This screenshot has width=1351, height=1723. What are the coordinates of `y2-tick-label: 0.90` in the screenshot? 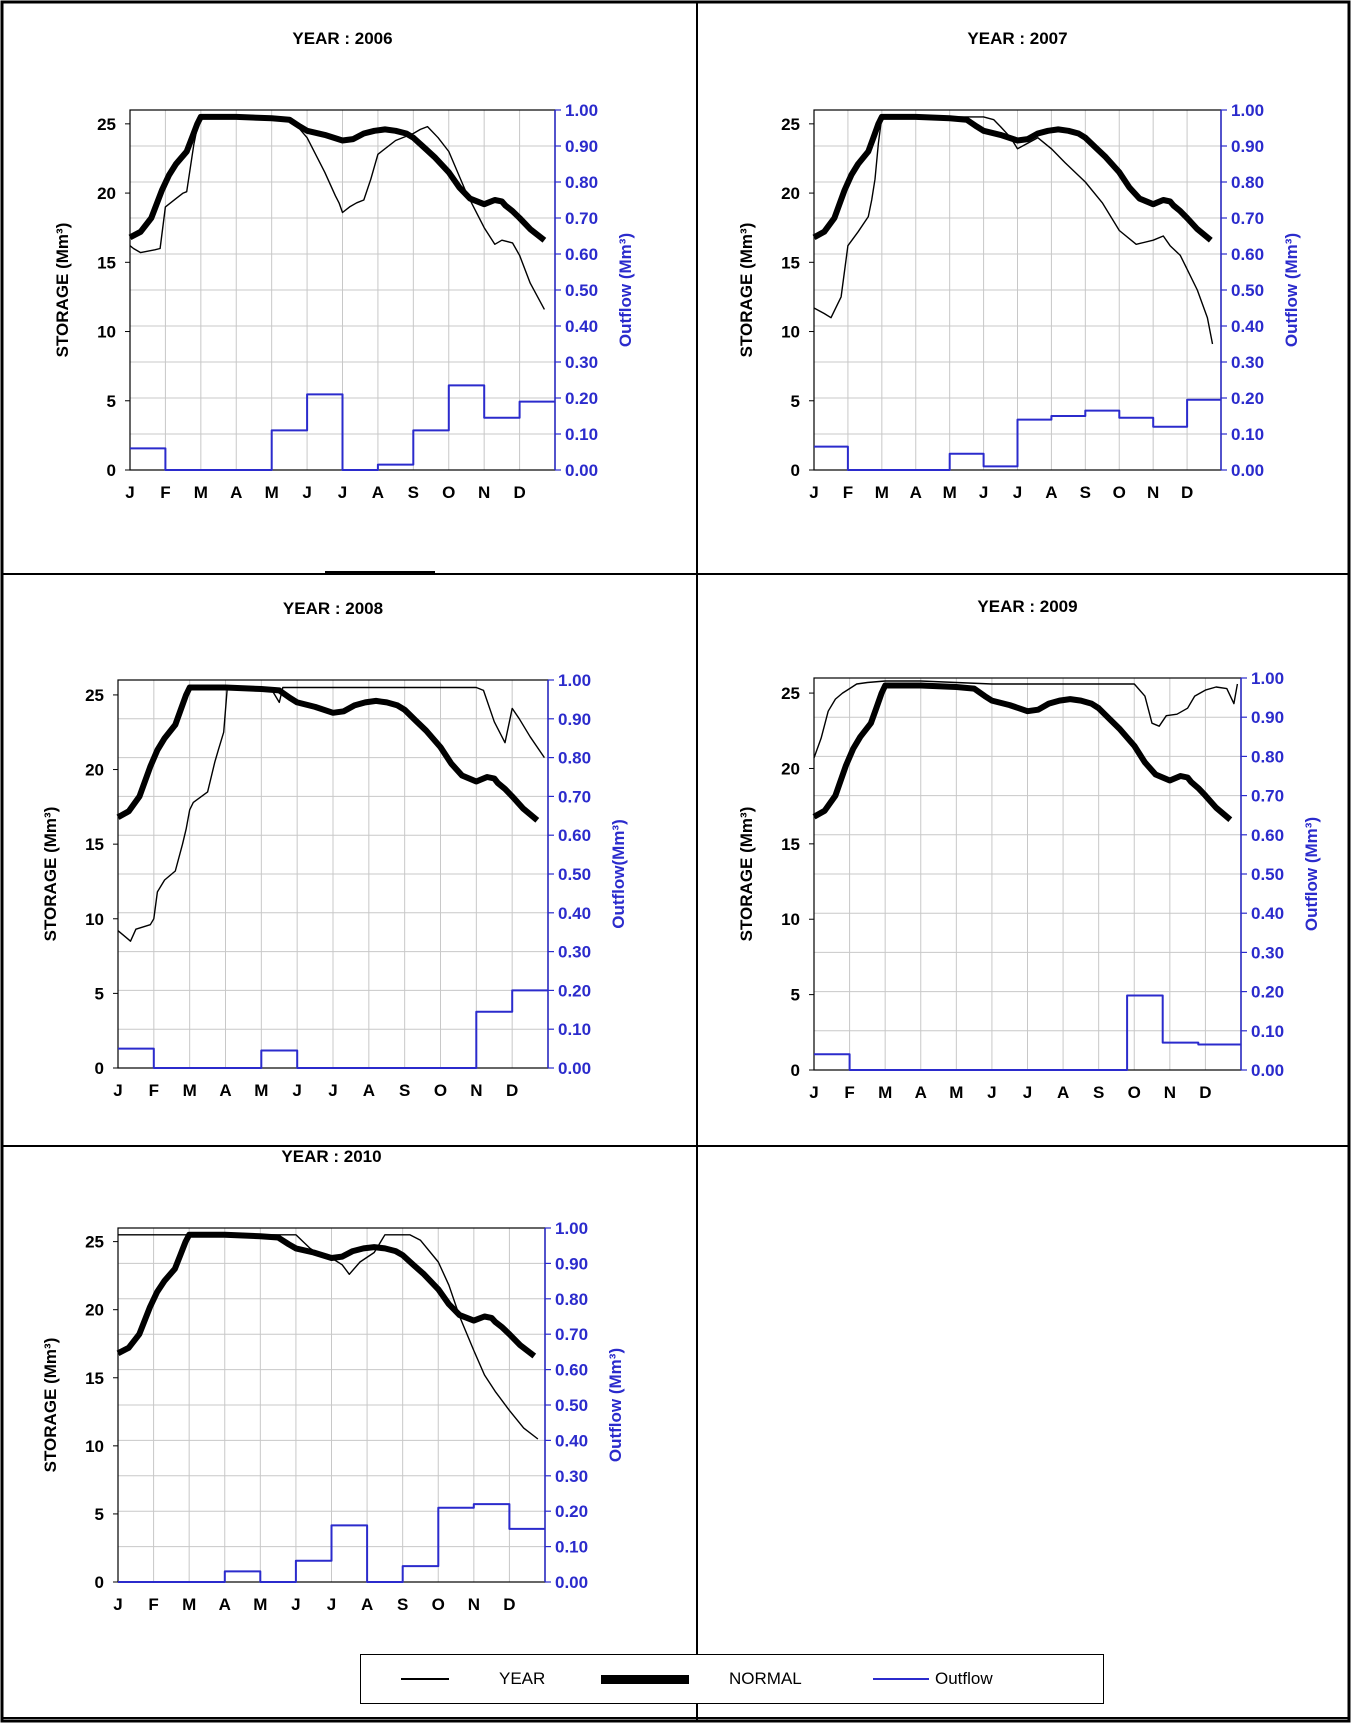 It's located at (574, 719).